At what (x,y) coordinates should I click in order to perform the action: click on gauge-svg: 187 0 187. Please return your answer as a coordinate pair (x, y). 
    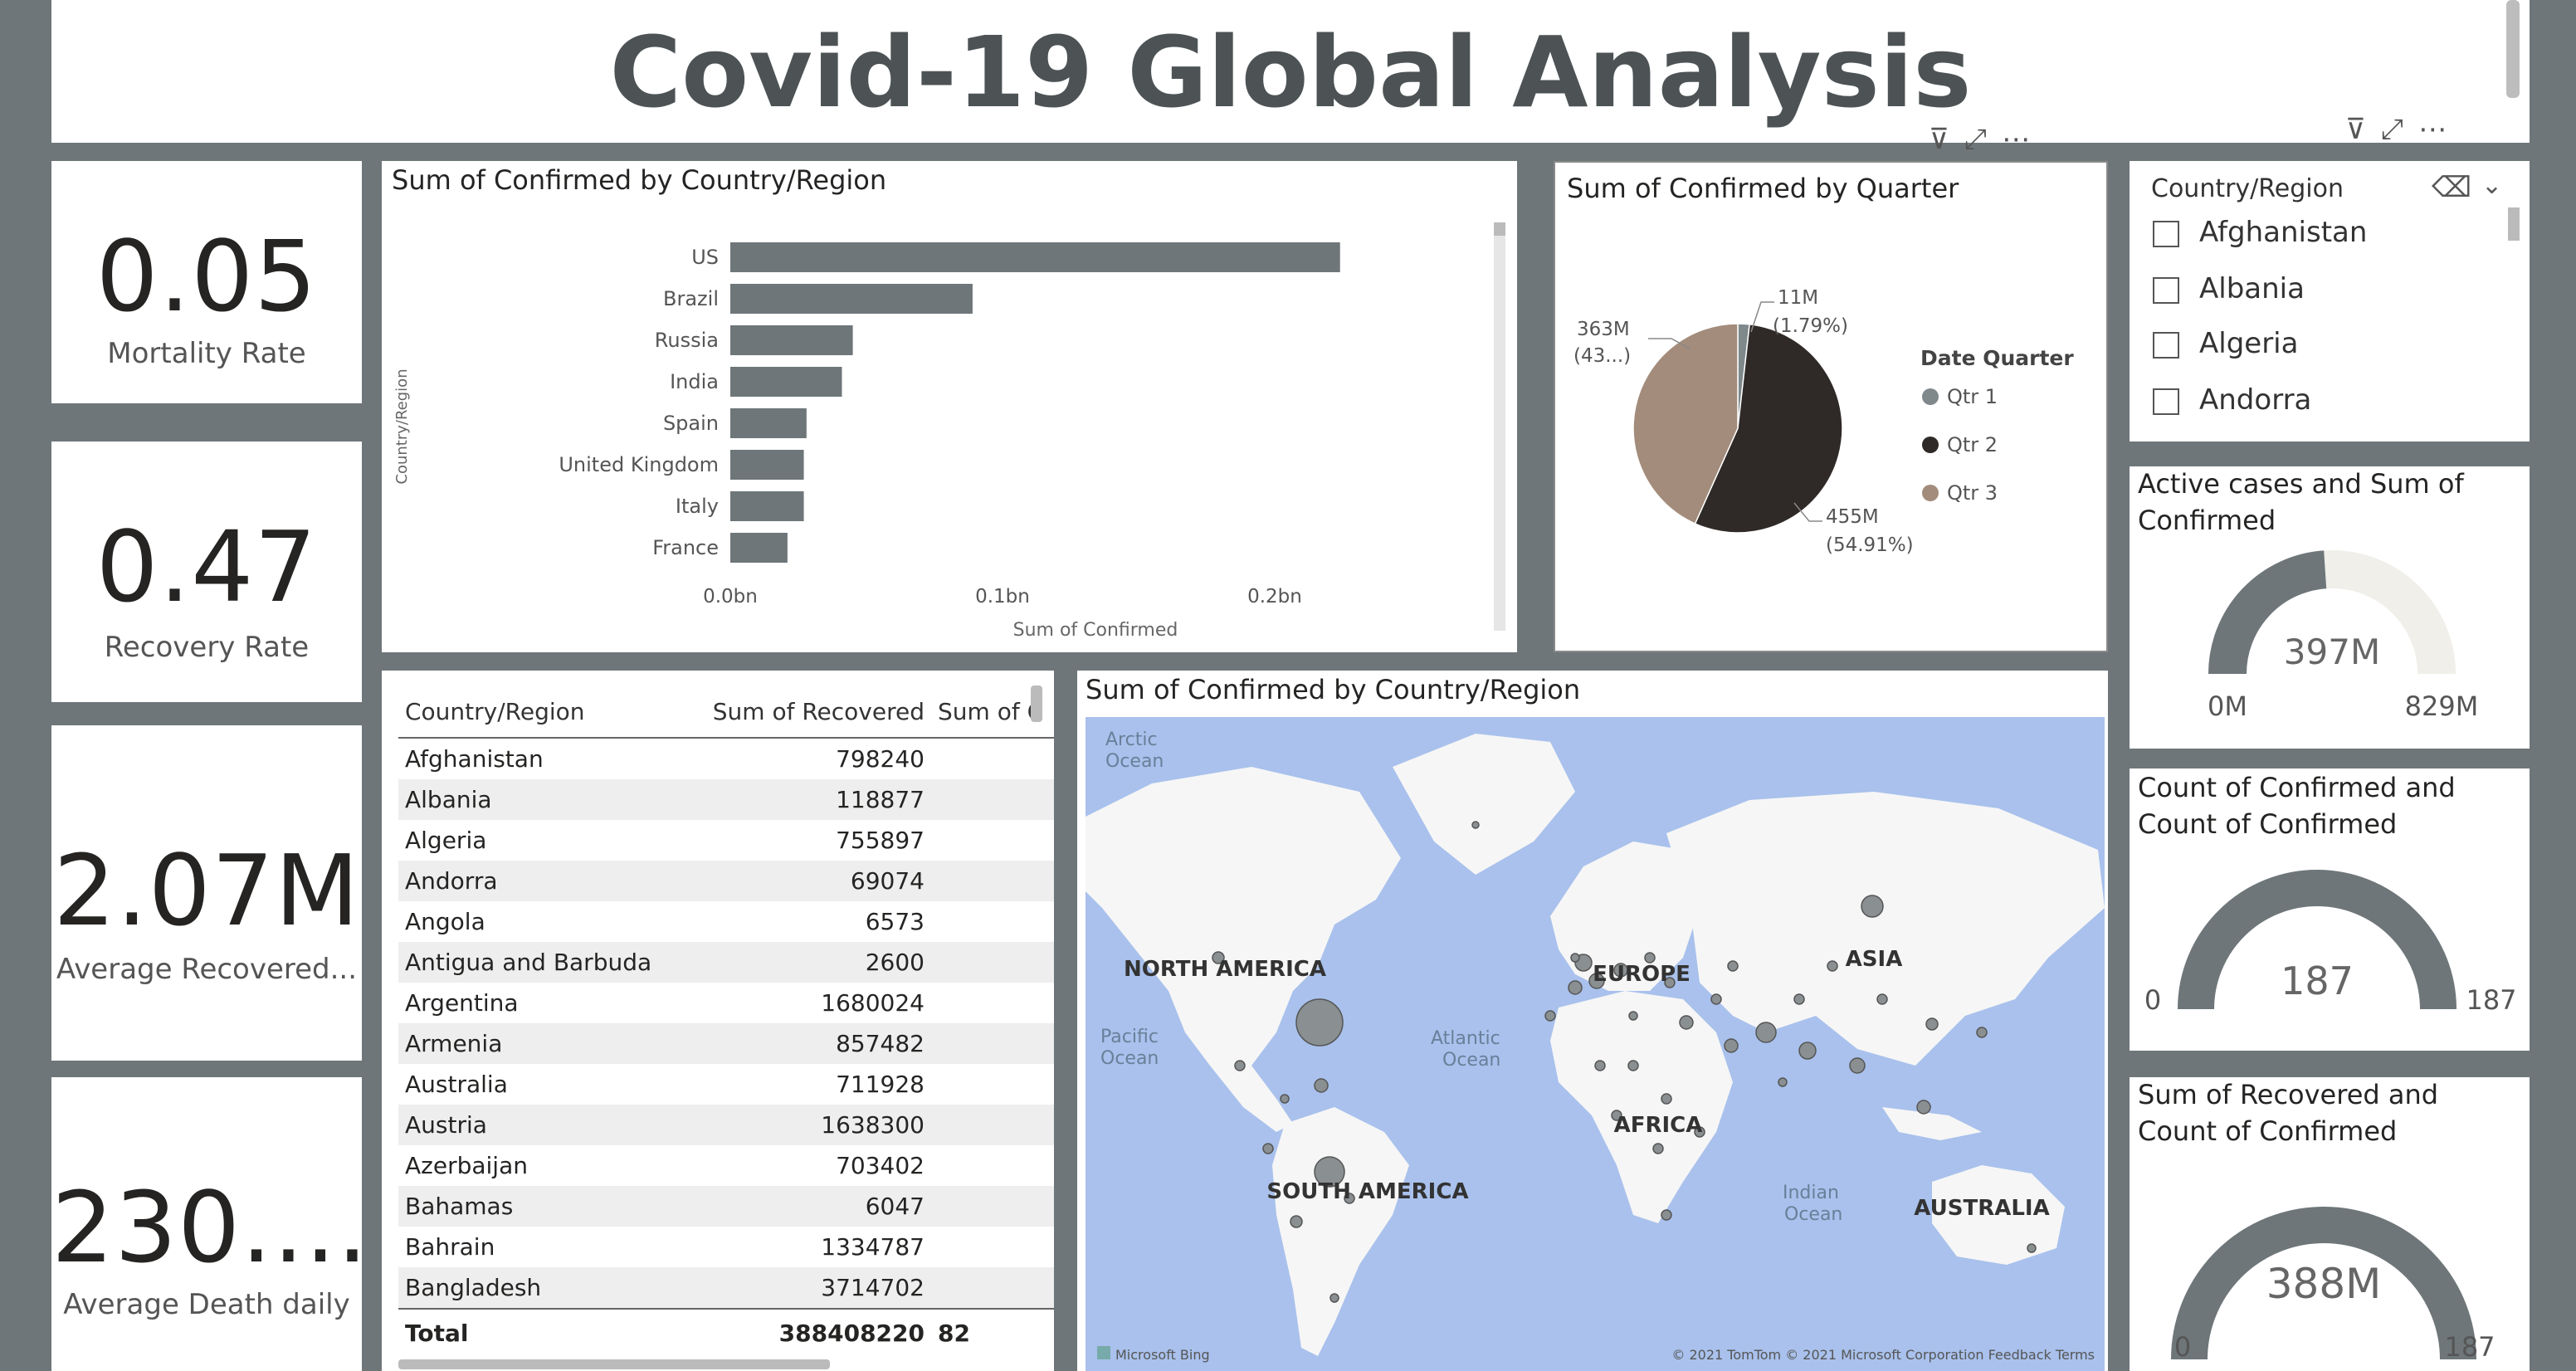
    Looking at the image, I should click on (2330, 943).